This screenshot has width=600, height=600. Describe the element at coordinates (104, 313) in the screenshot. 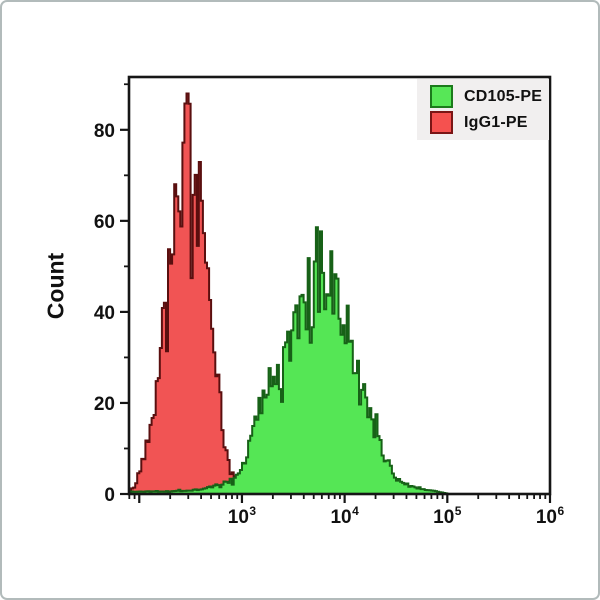

I see `y-tick-label: 40` at that location.